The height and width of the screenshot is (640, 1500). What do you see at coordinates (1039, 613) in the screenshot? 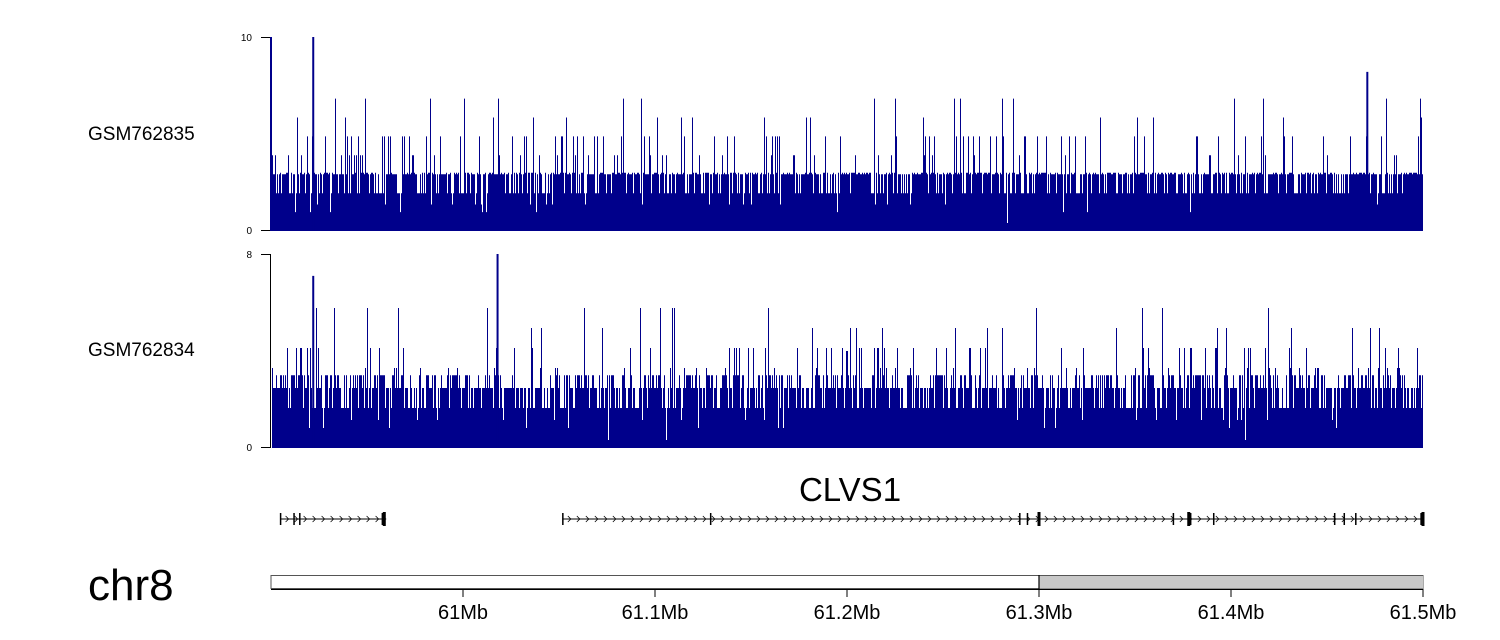
I see `axis-tick-label: 61.3Mb` at bounding box center [1039, 613].